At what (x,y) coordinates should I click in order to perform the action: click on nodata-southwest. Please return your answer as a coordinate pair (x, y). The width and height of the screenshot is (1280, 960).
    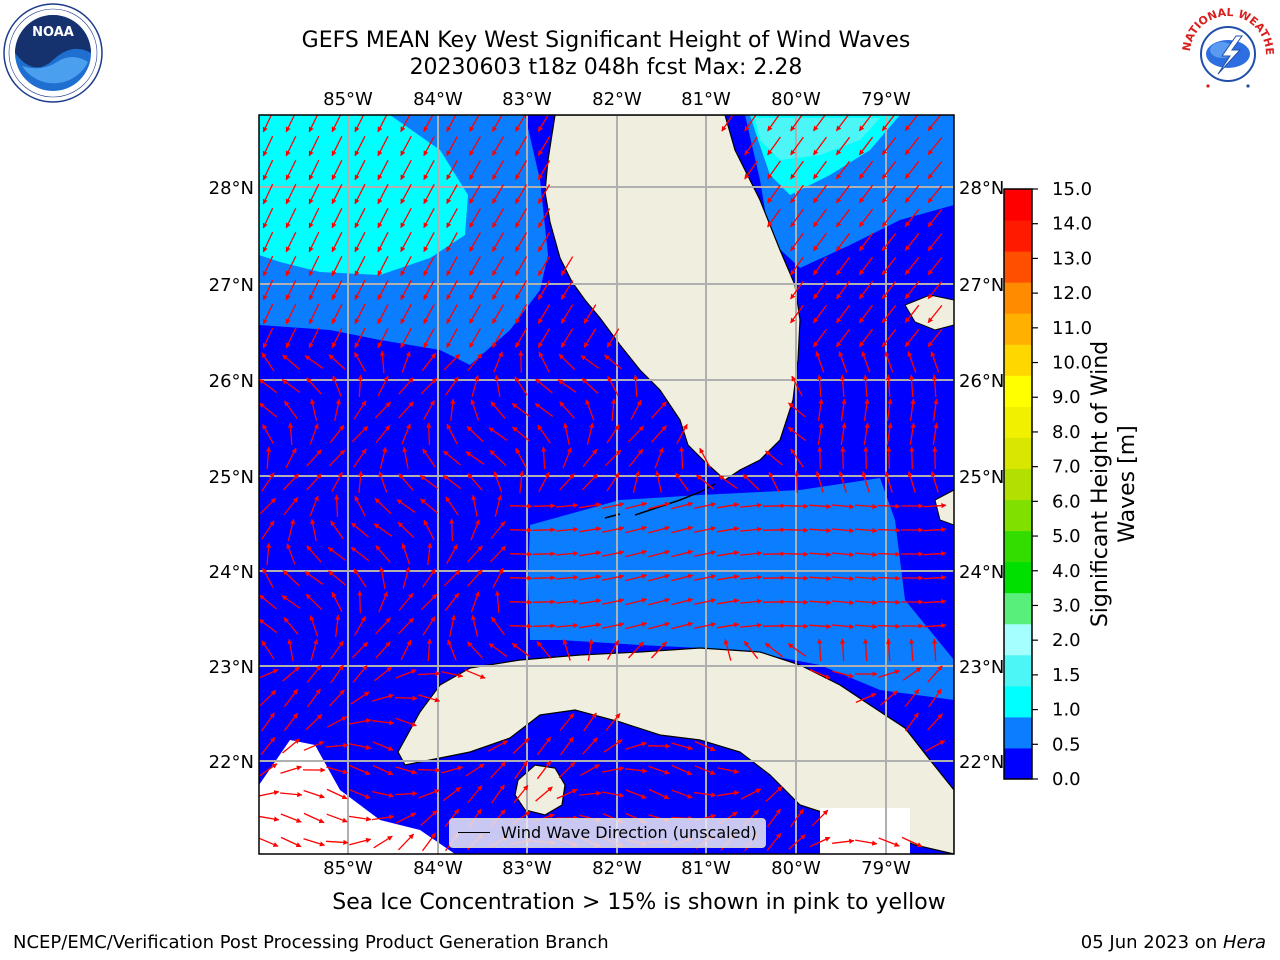
    Looking at the image, I should click on (357, 797).